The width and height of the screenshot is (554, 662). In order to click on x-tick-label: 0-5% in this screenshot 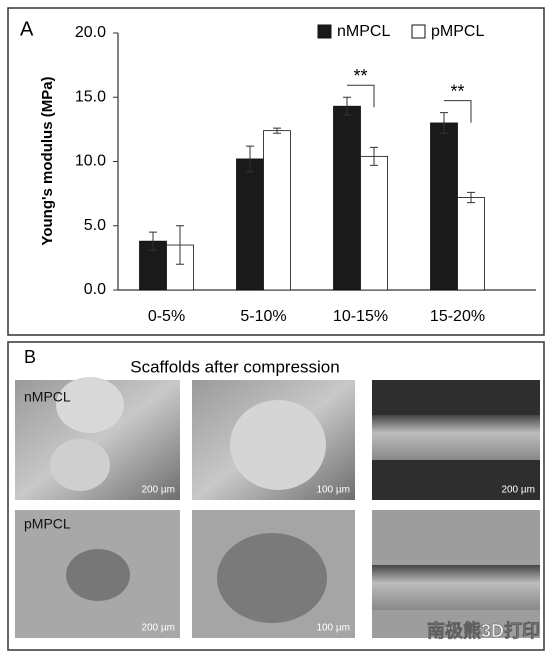, I will do `click(166, 316)`.